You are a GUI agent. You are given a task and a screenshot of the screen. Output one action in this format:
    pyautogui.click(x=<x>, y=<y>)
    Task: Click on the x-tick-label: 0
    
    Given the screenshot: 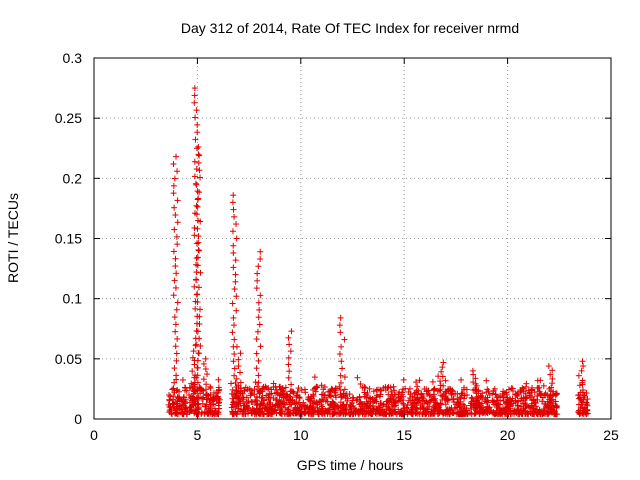 What is the action you would take?
    pyautogui.click(x=94, y=435)
    